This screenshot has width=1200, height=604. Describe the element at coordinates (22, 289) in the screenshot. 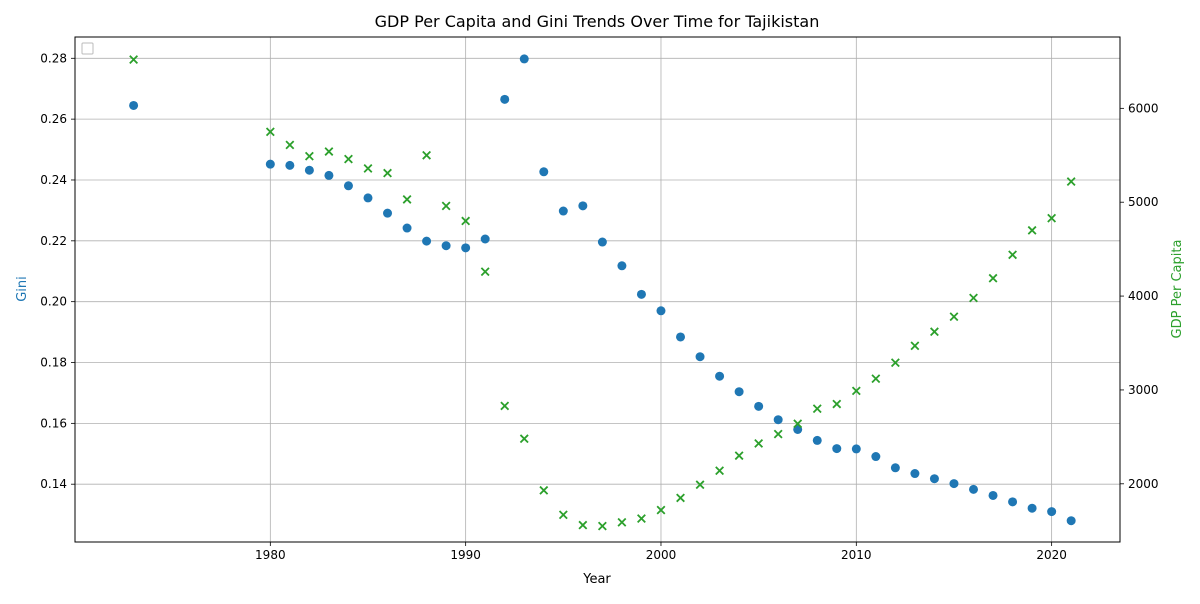

I see `left-y-axis-label: Gini` at that location.